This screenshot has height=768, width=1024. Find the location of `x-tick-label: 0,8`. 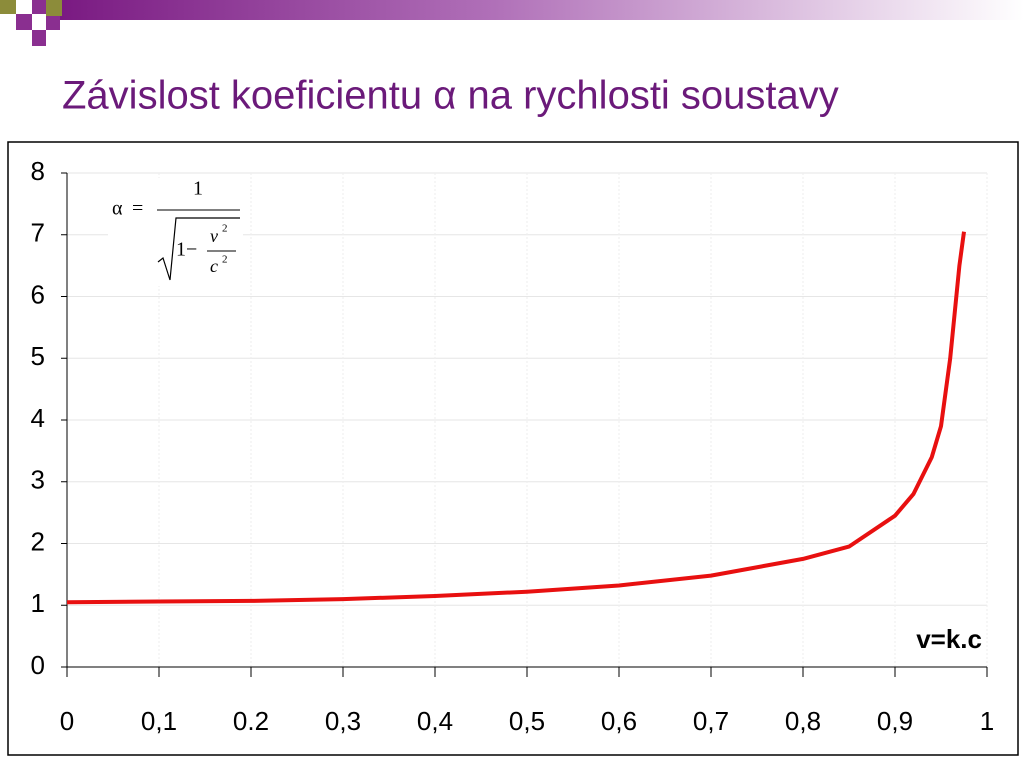

x-tick-label: 0,8 is located at coordinates (803, 721).